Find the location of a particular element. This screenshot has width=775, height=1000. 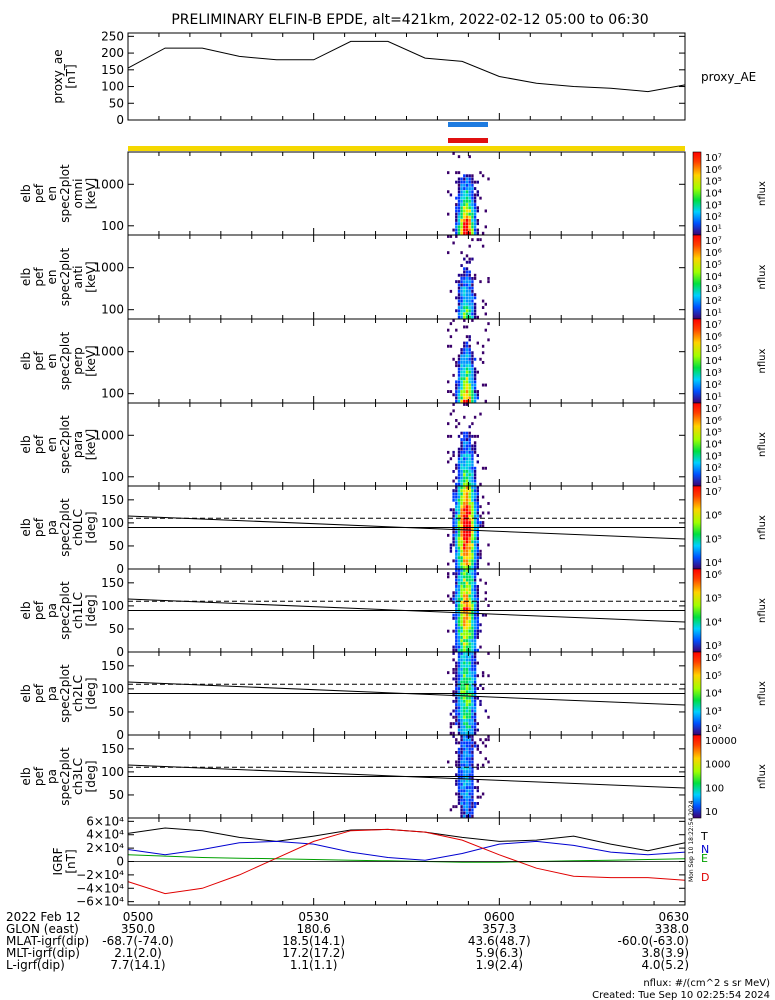

colorbar-tick-label: 10³ is located at coordinates (713, 373).